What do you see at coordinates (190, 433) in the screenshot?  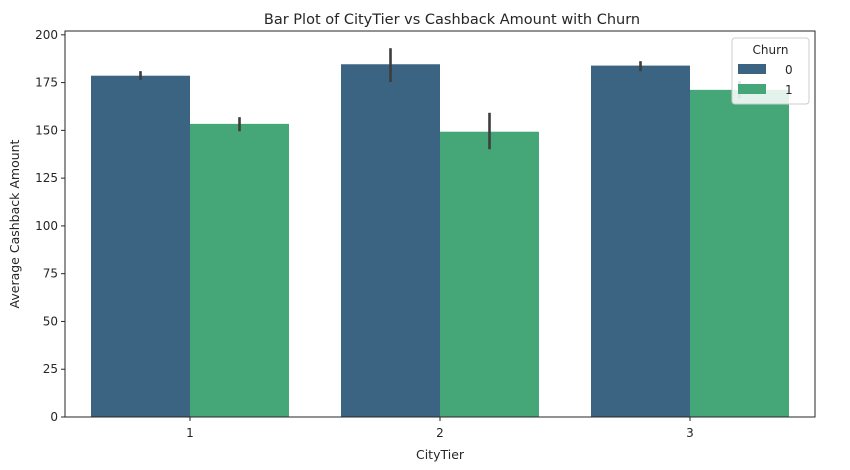 I see `x-tick-label: 1` at bounding box center [190, 433].